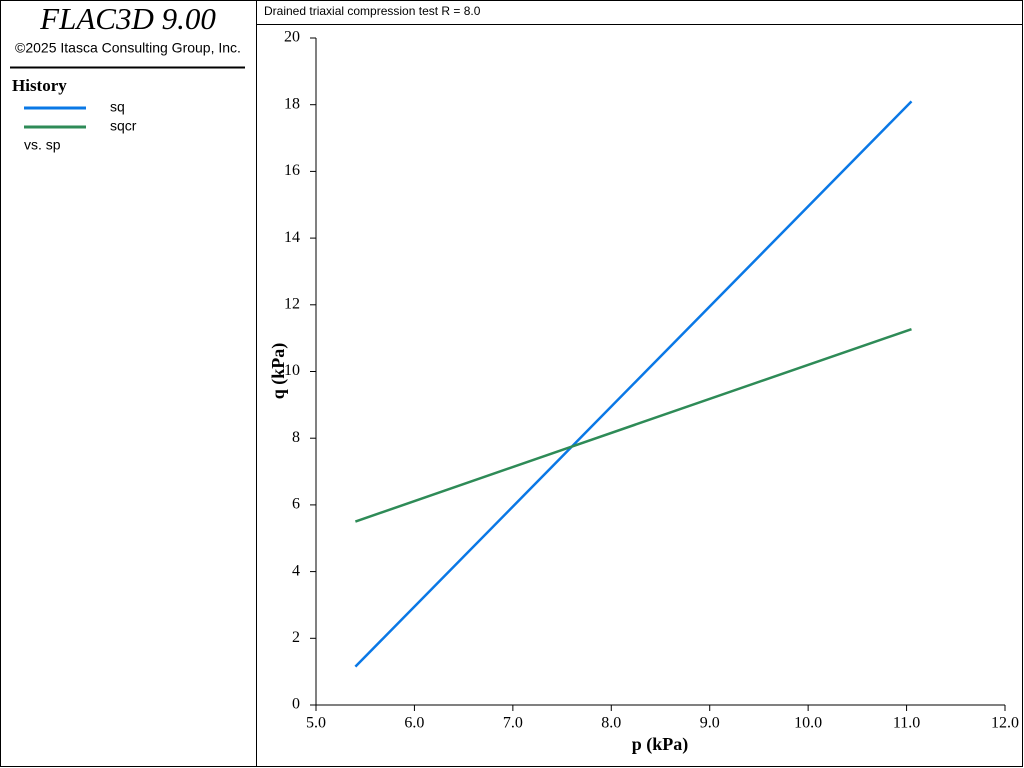  Describe the element at coordinates (808, 723) in the screenshot. I see `x-tick-label: 10.0` at that location.